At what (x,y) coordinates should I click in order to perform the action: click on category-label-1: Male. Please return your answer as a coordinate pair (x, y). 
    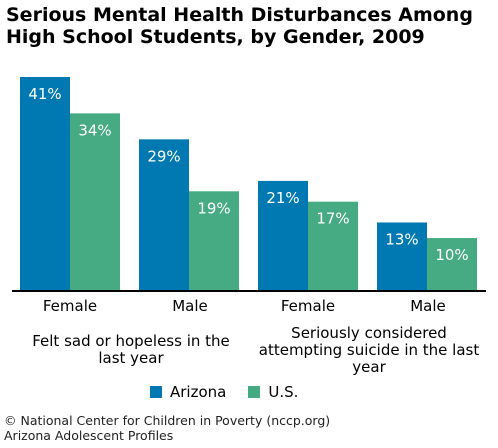
    Looking at the image, I should click on (190, 306).